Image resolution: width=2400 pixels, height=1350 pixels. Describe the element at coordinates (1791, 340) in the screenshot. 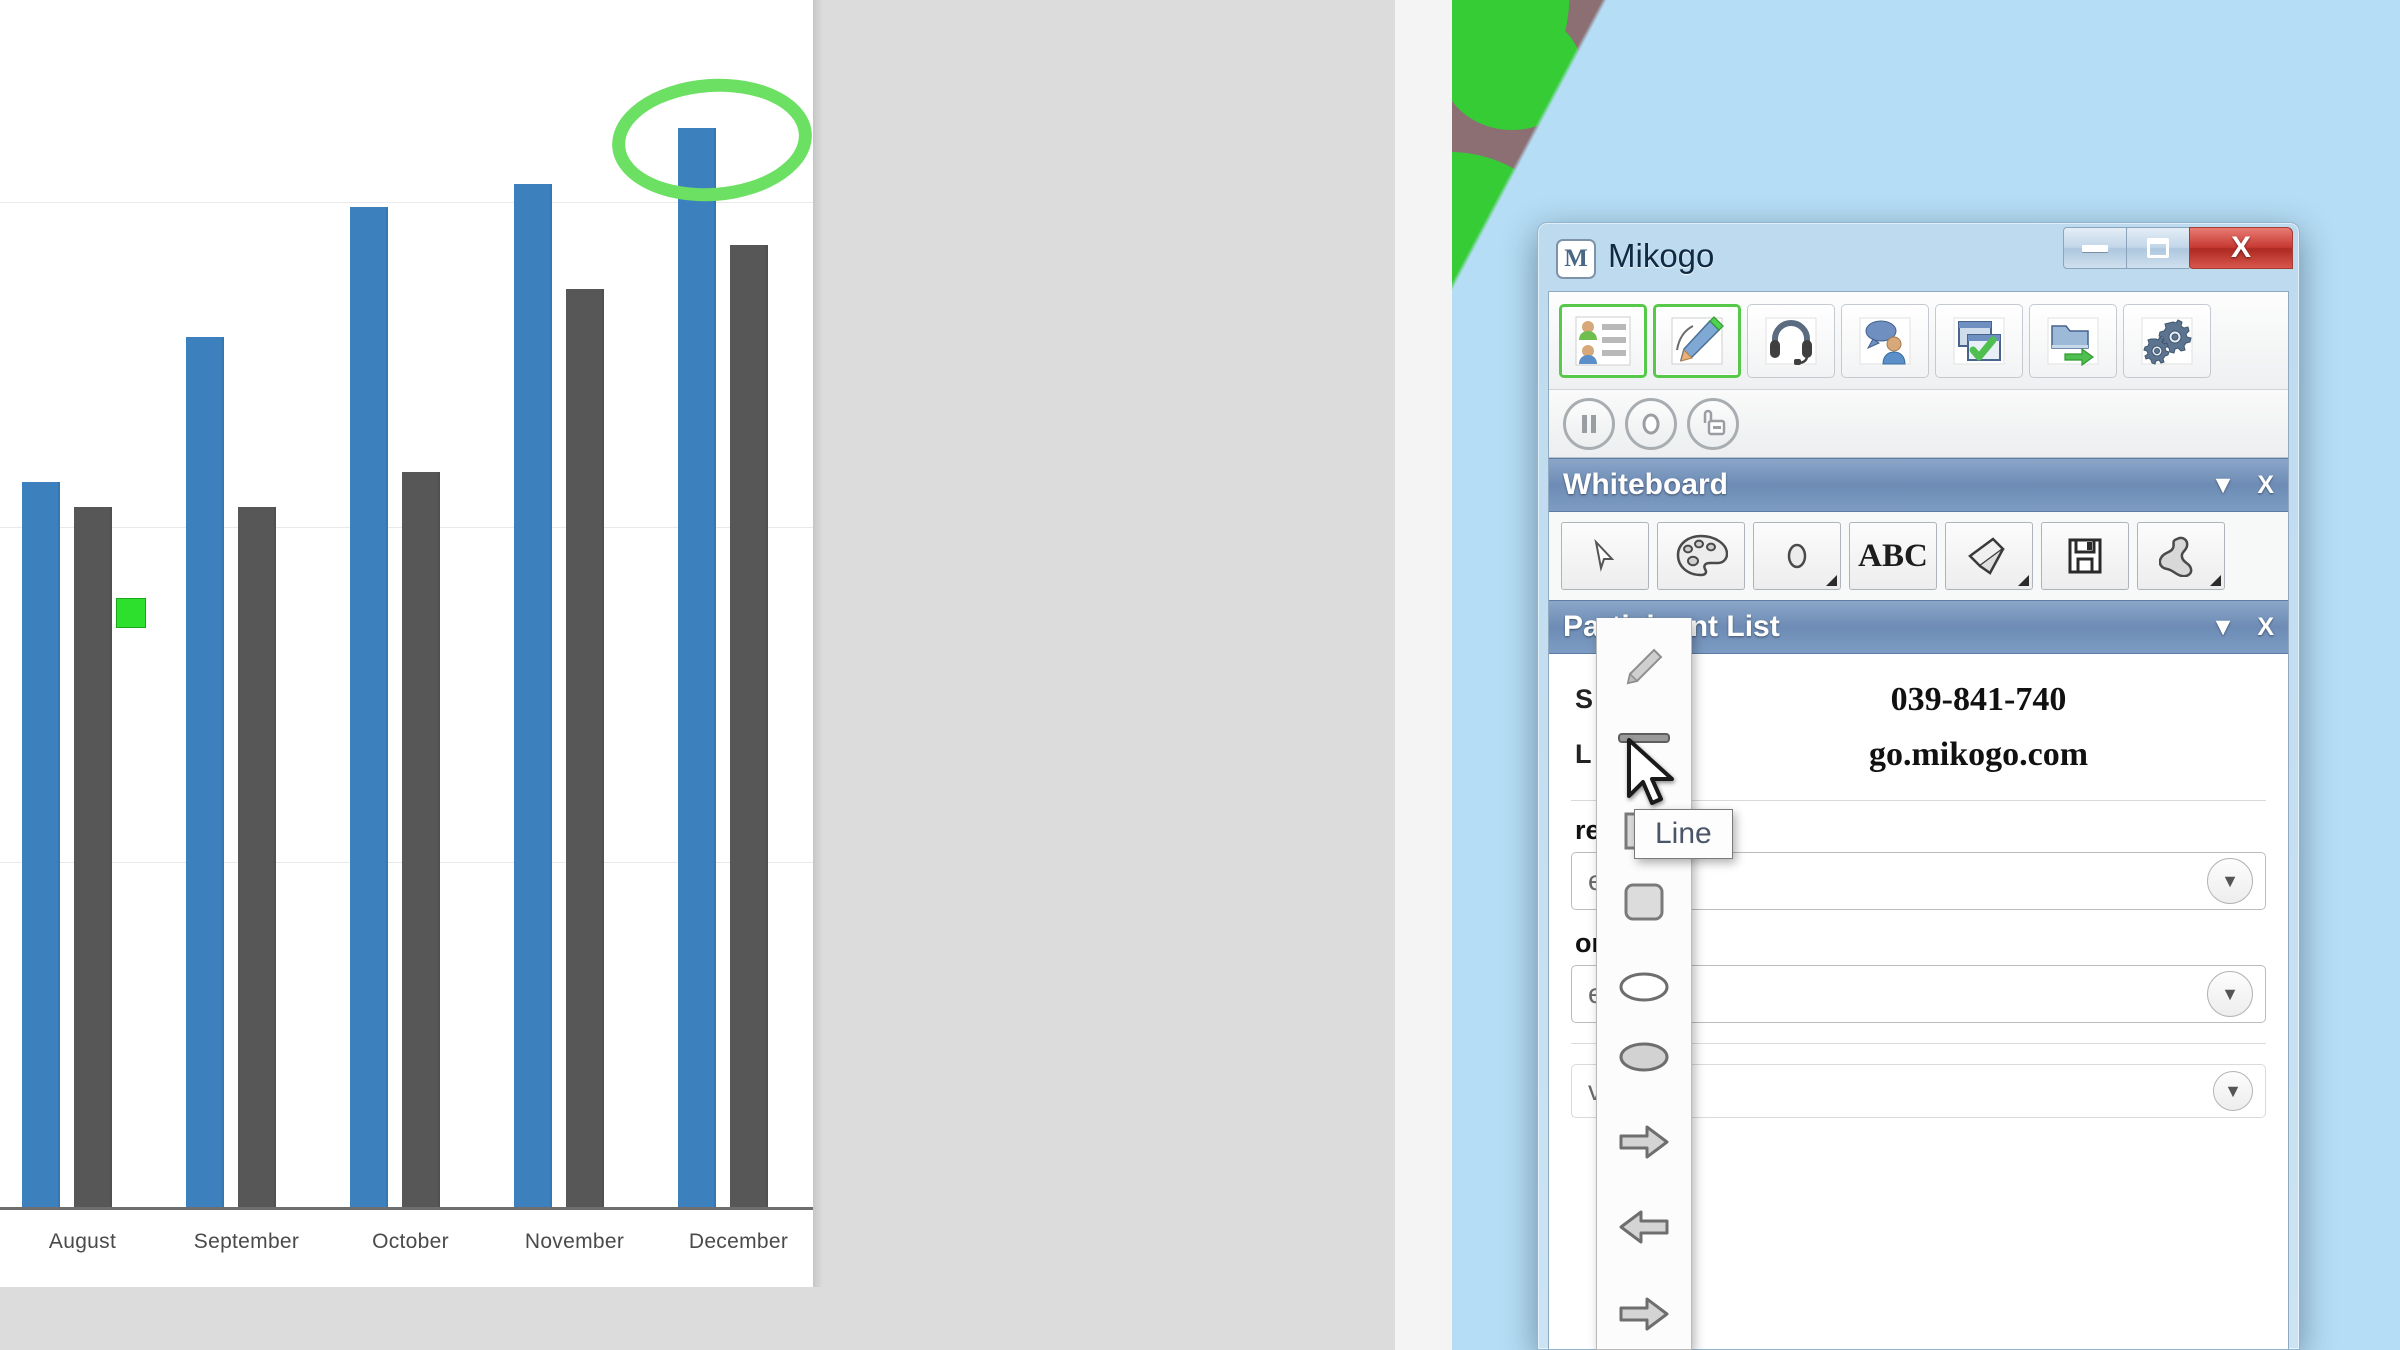

I see `voice-conference-icon` at that location.